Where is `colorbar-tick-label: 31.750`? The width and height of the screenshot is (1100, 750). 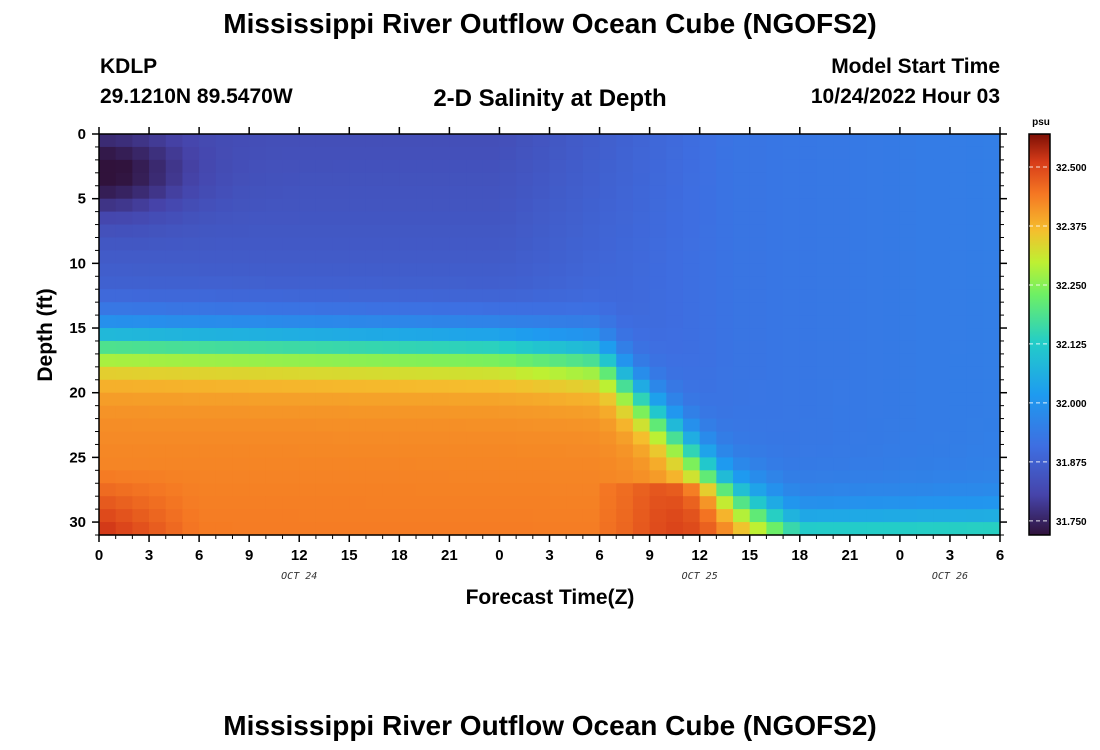 colorbar-tick-label: 31.750 is located at coordinates (1071, 522).